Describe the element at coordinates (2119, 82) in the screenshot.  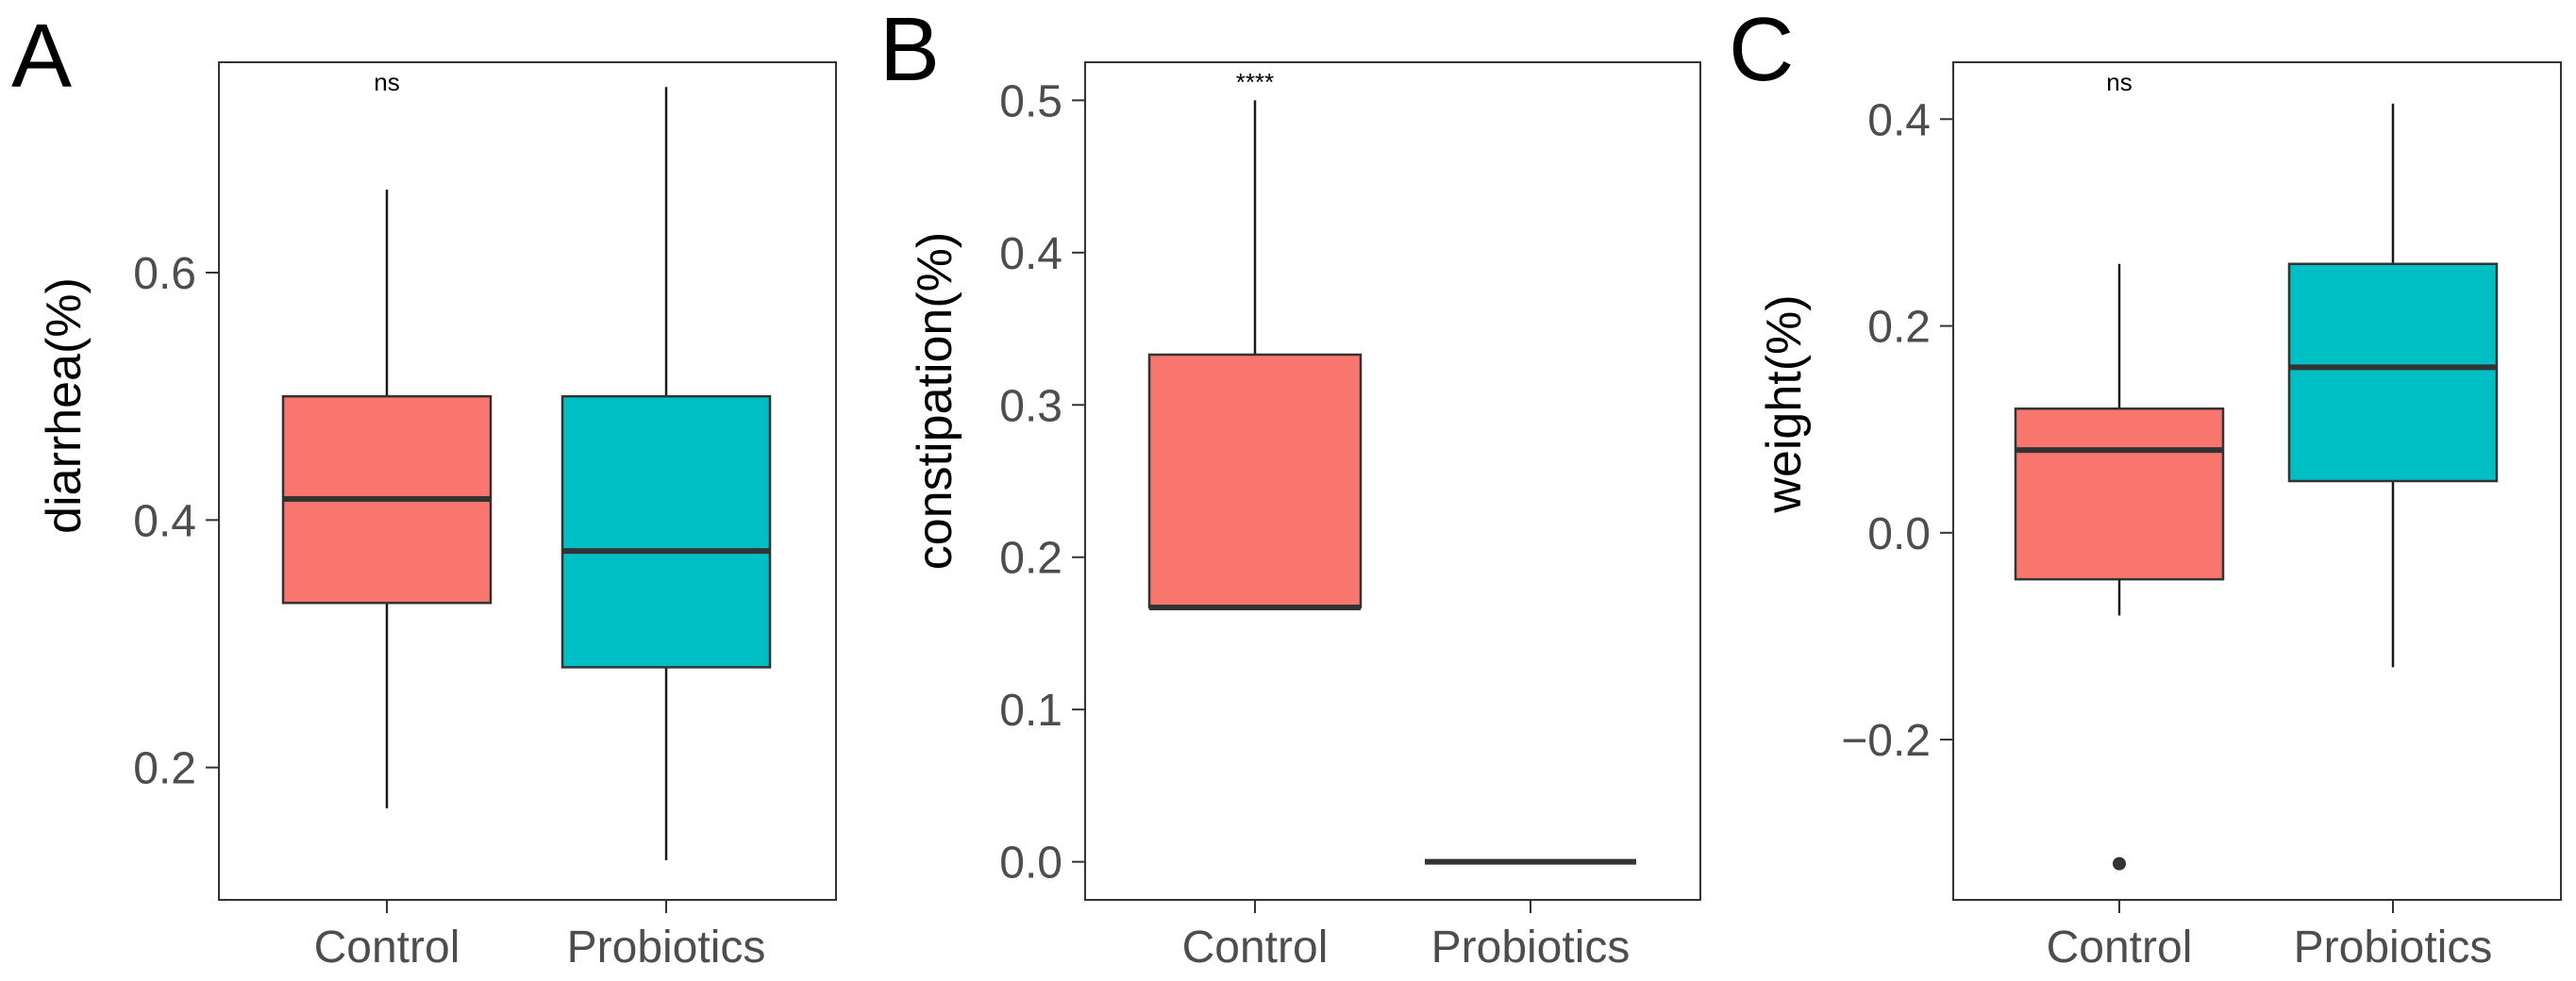
I see `significance-label-c: ns` at that location.